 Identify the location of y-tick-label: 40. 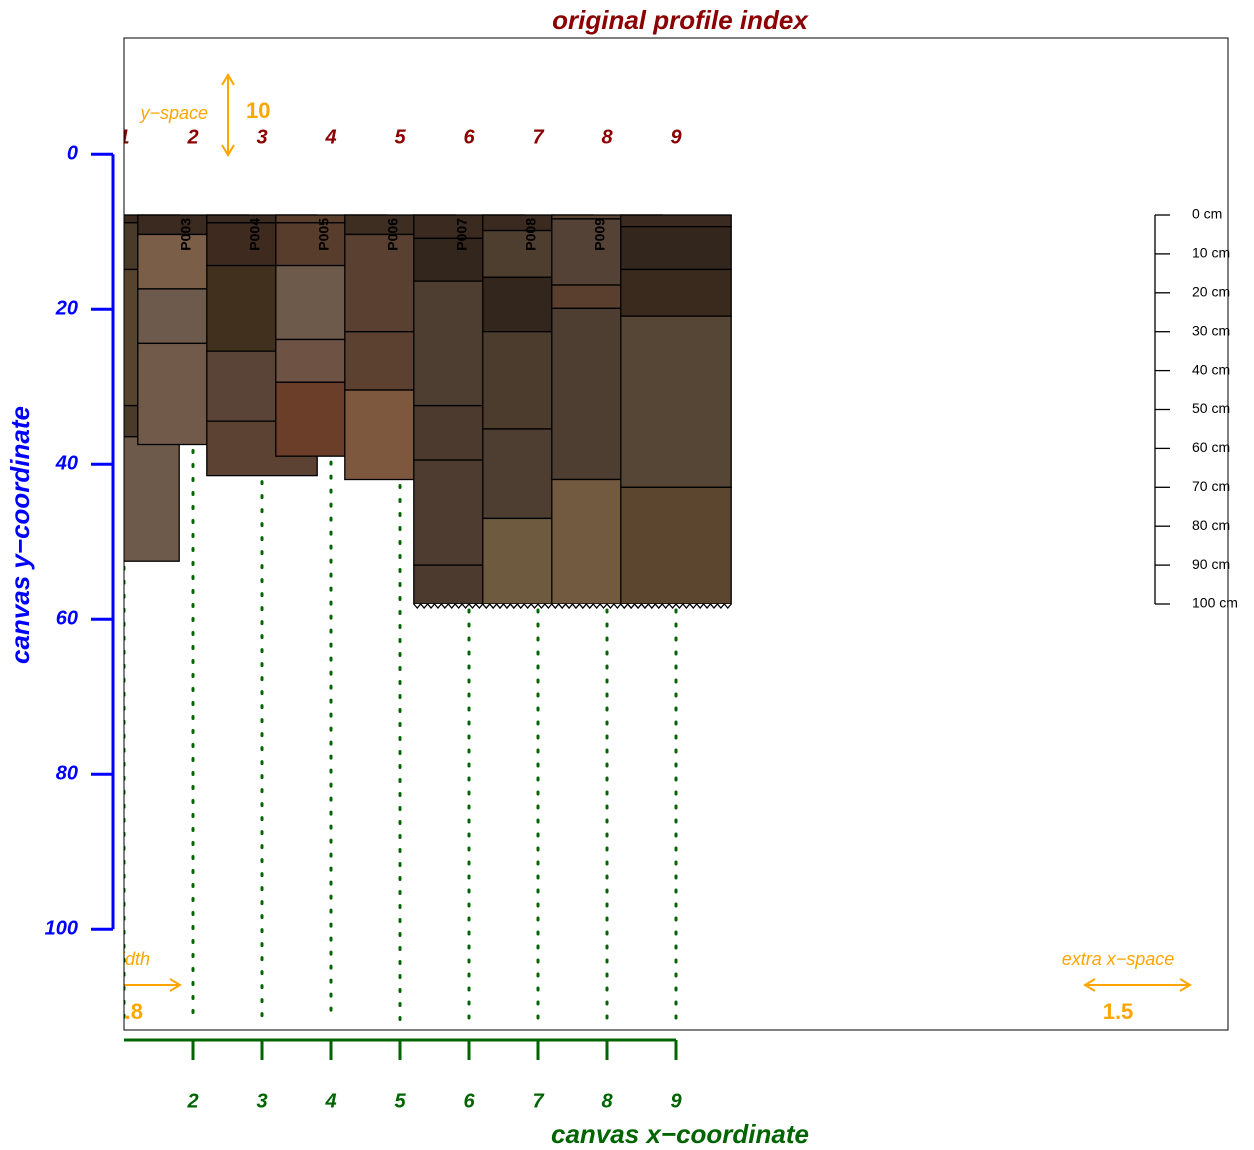
(66, 464).